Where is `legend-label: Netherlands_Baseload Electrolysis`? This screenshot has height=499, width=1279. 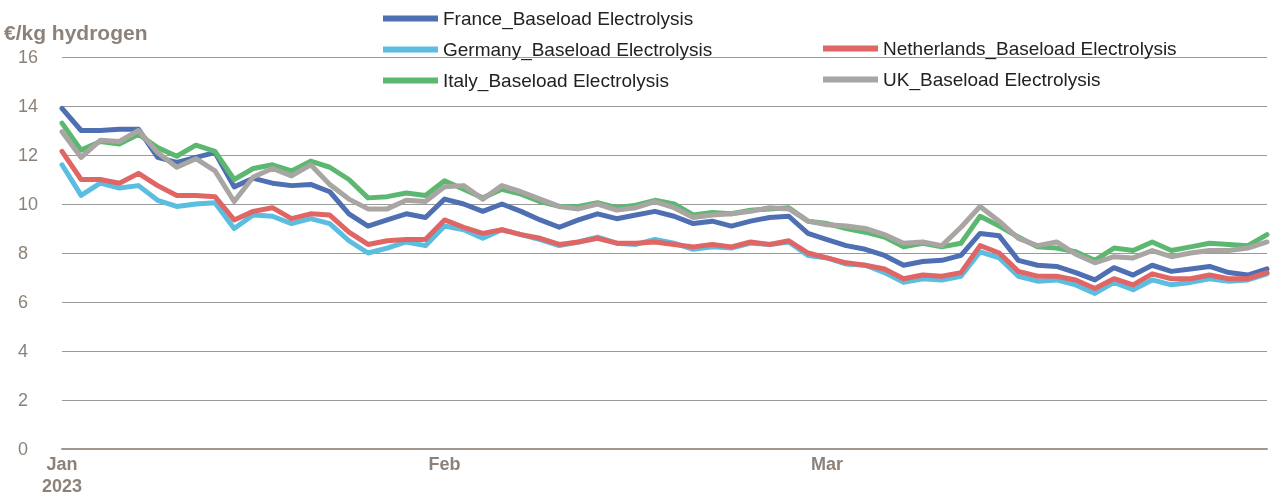 legend-label: Netherlands_Baseload Electrolysis is located at coordinates (1030, 49).